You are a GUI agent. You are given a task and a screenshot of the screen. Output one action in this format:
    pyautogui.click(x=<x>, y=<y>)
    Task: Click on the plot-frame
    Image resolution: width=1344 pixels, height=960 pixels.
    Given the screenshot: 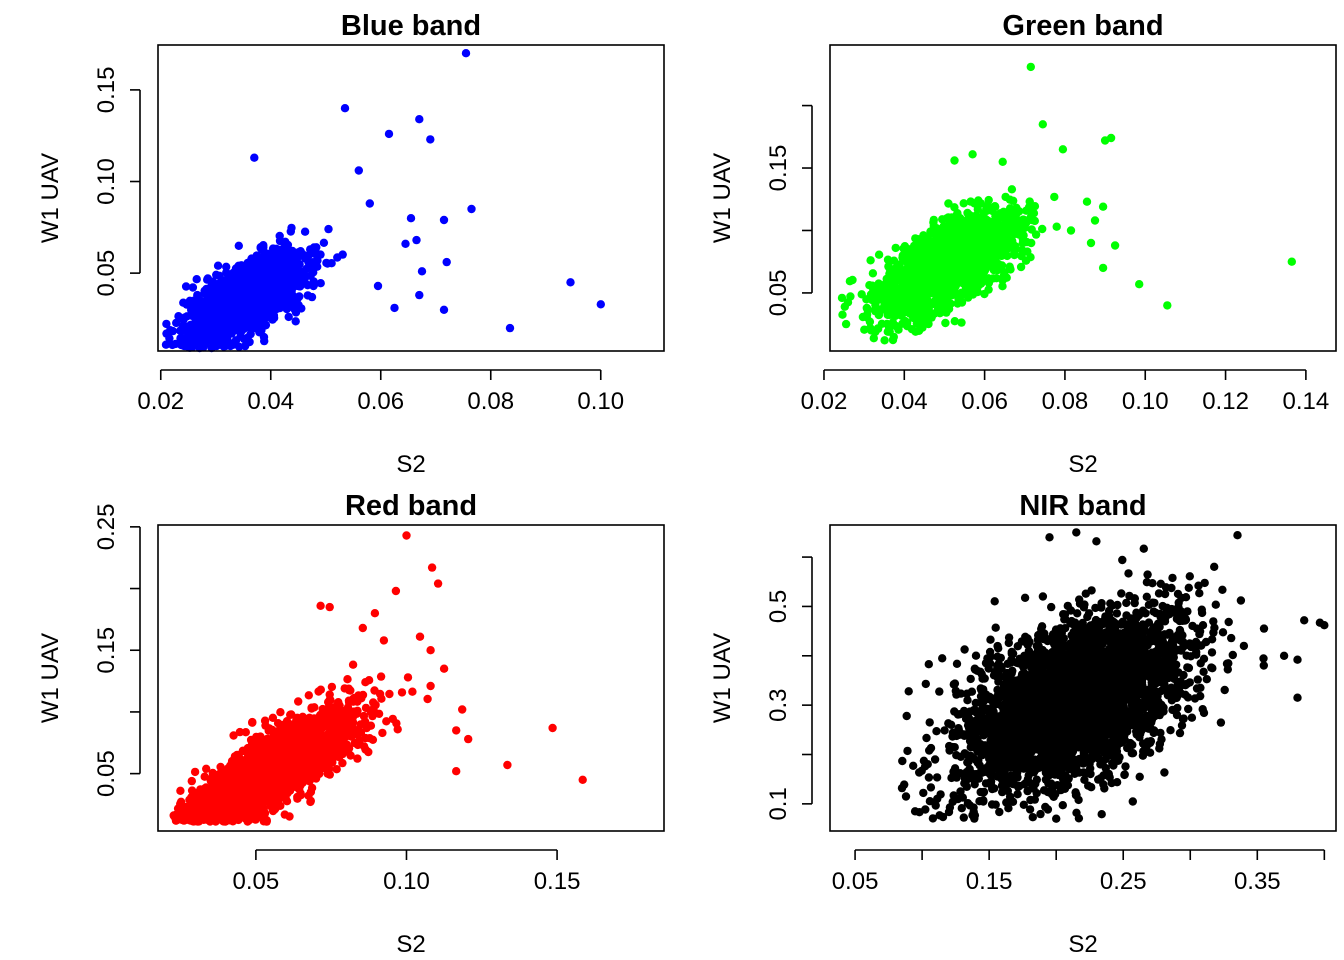 What is the action you would take?
    pyautogui.click(x=411, y=198)
    